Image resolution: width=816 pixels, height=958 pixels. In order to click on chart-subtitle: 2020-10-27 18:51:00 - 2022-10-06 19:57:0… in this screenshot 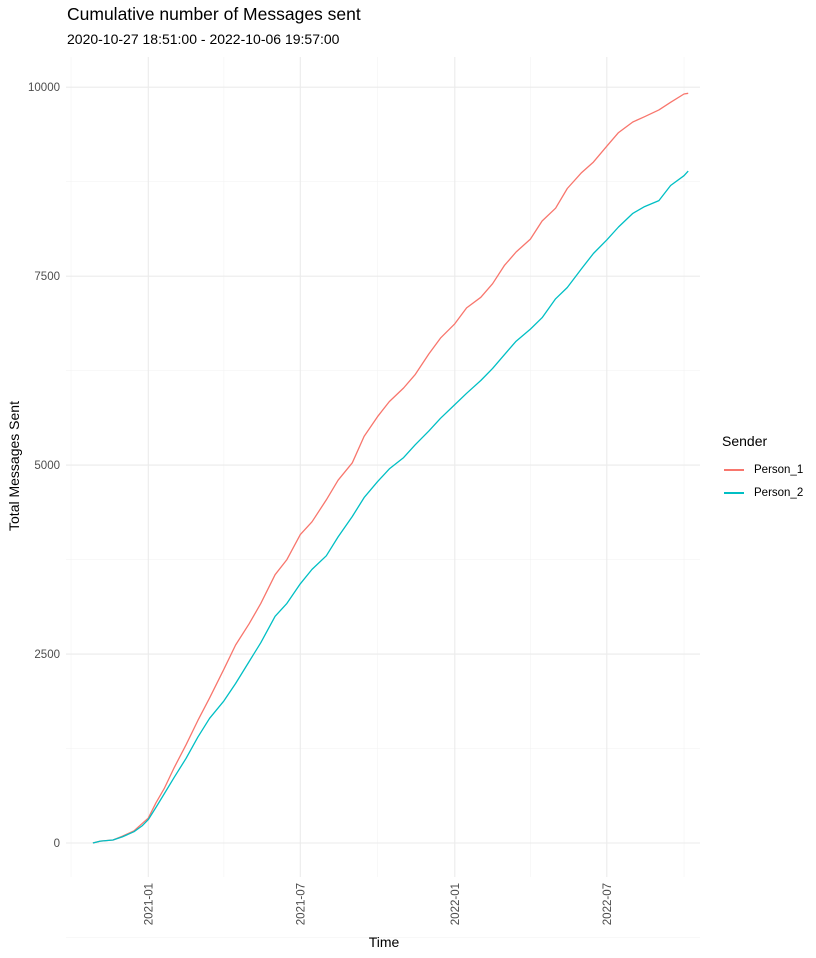, I will do `click(203, 39)`.